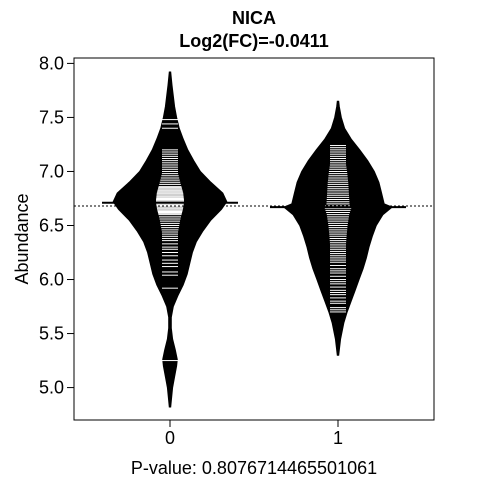 The width and height of the screenshot is (480, 480). Describe the element at coordinates (338, 438) in the screenshot. I see `x-tick-label-1: 1` at that location.